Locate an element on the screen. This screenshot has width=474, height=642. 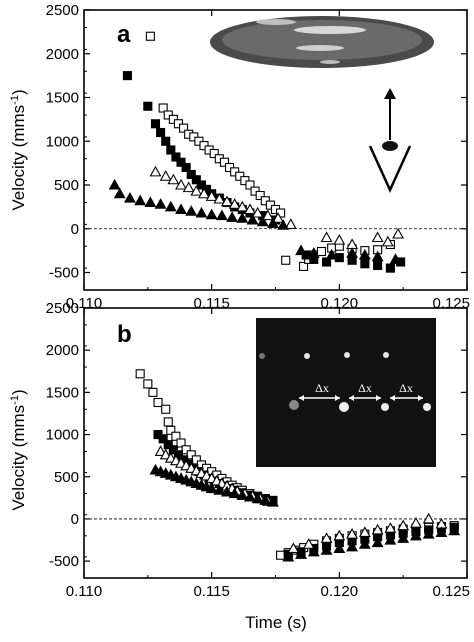
x-tick-label: 0.115 is located at coordinates (211, 591).